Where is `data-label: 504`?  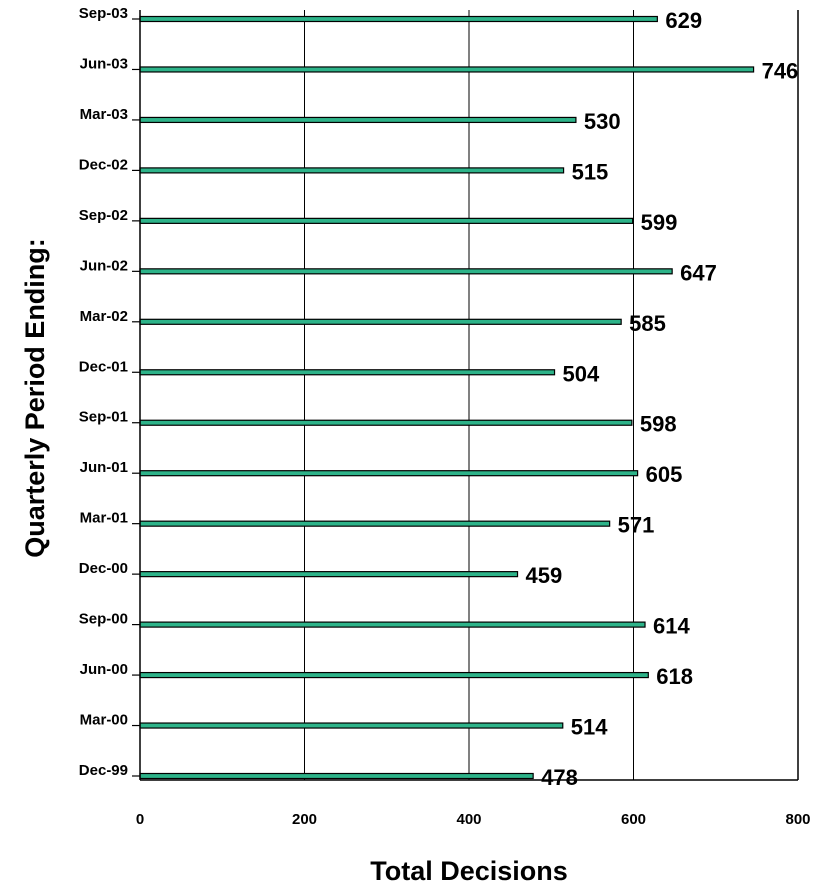 data-label: 504 is located at coordinates (581, 373).